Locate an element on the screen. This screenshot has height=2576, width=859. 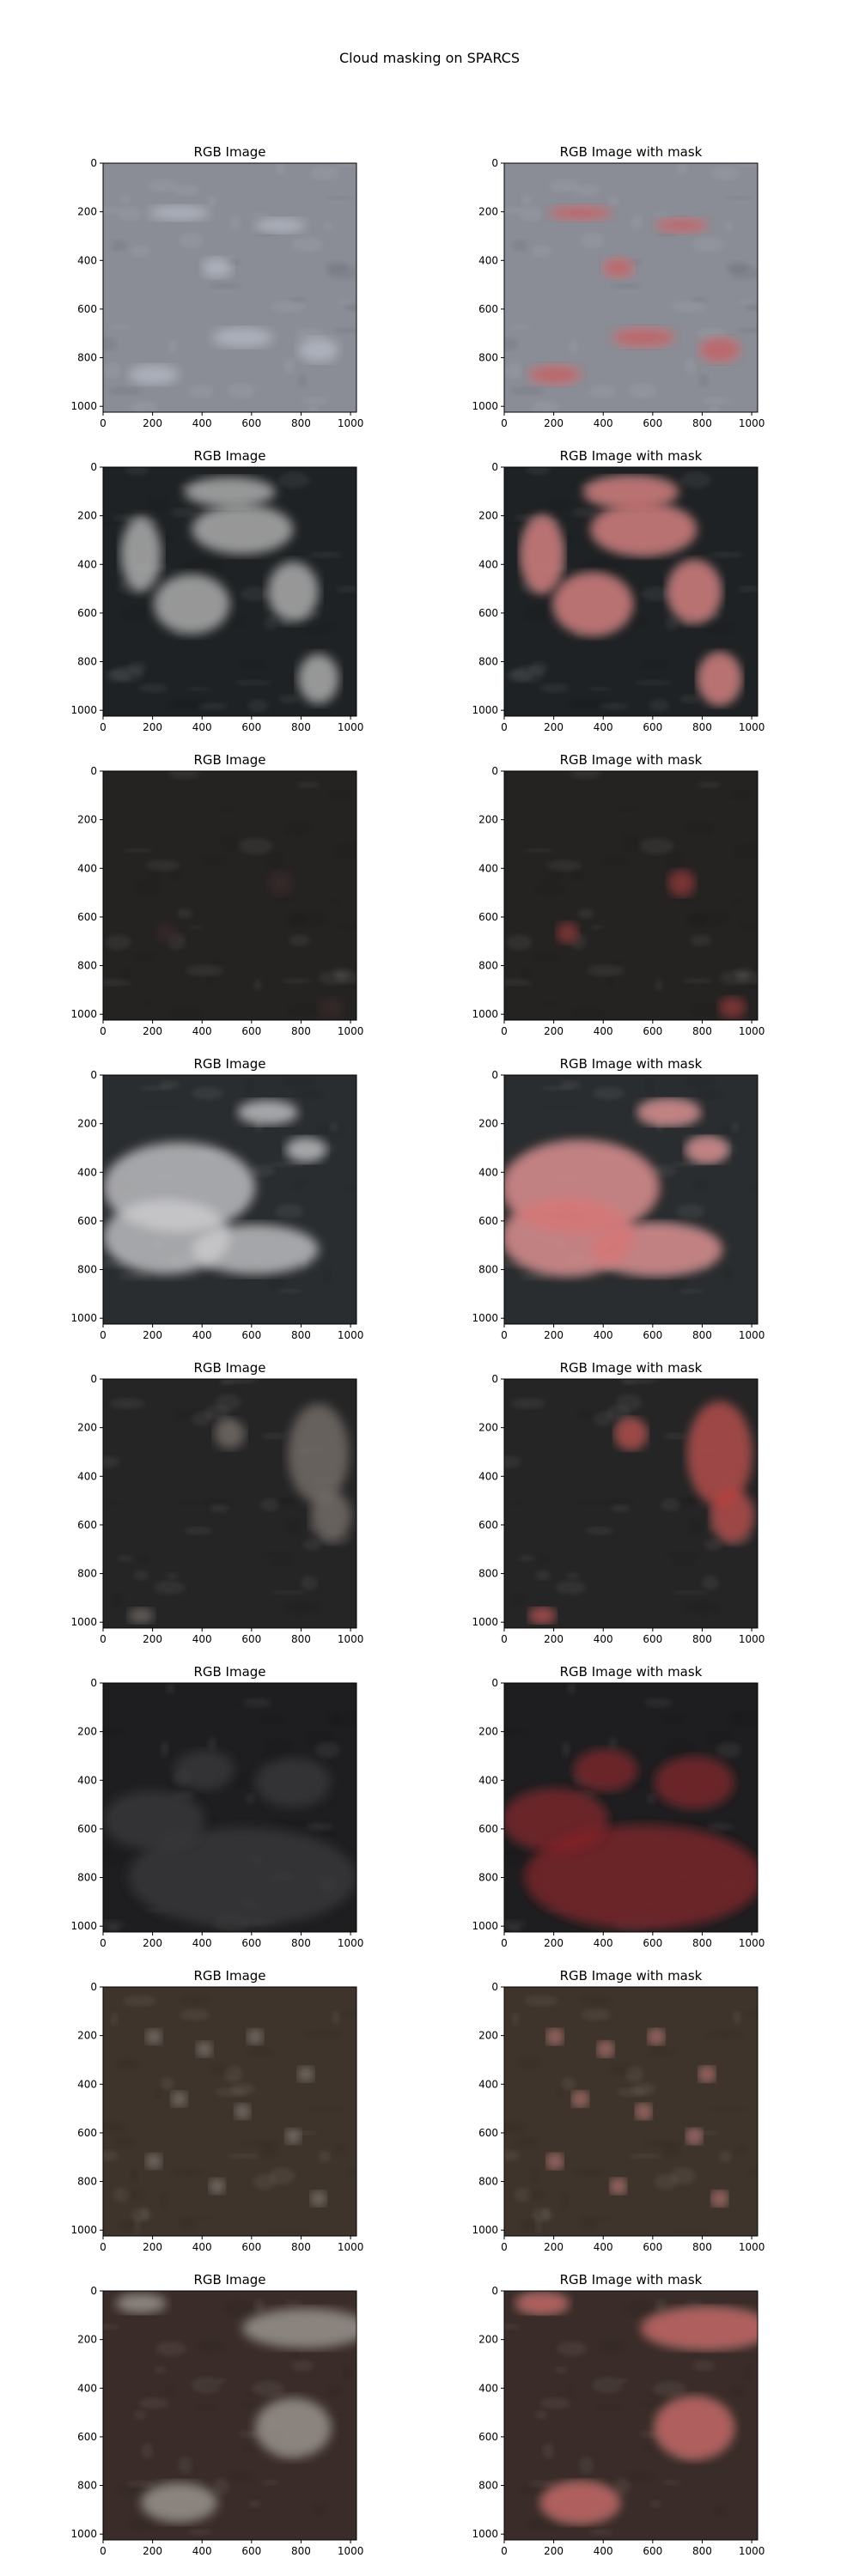
masked-image-title: RGB Image with mask is located at coordinates (631, 152).